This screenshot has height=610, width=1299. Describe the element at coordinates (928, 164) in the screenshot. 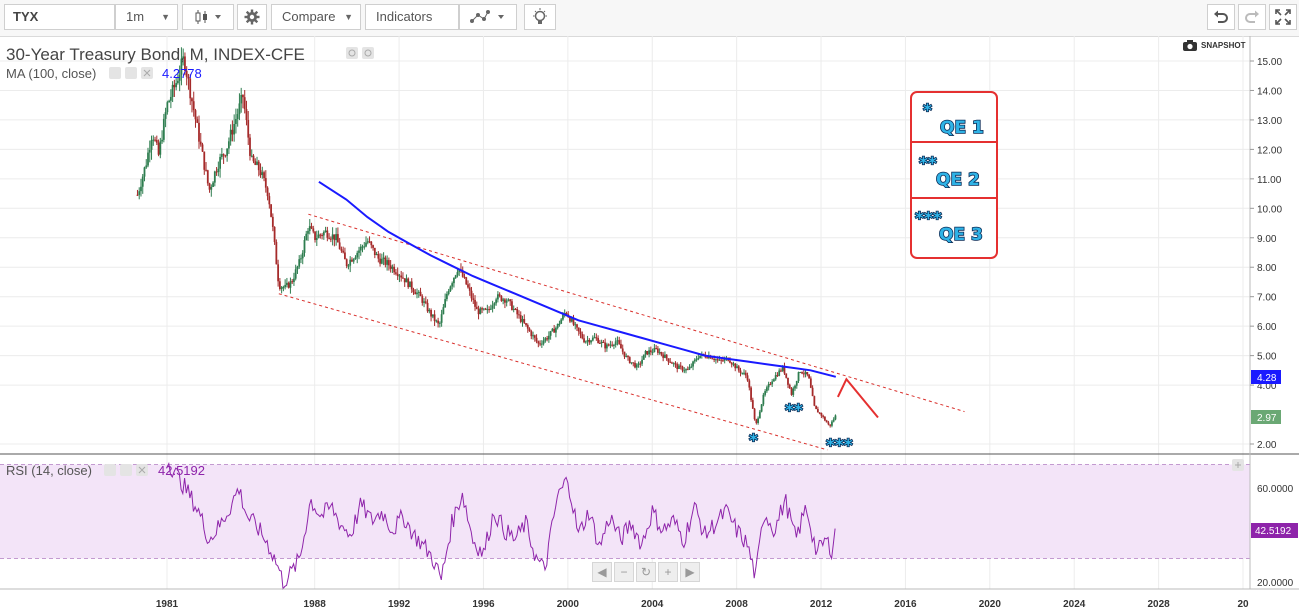

I see `qe2-star: **` at that location.